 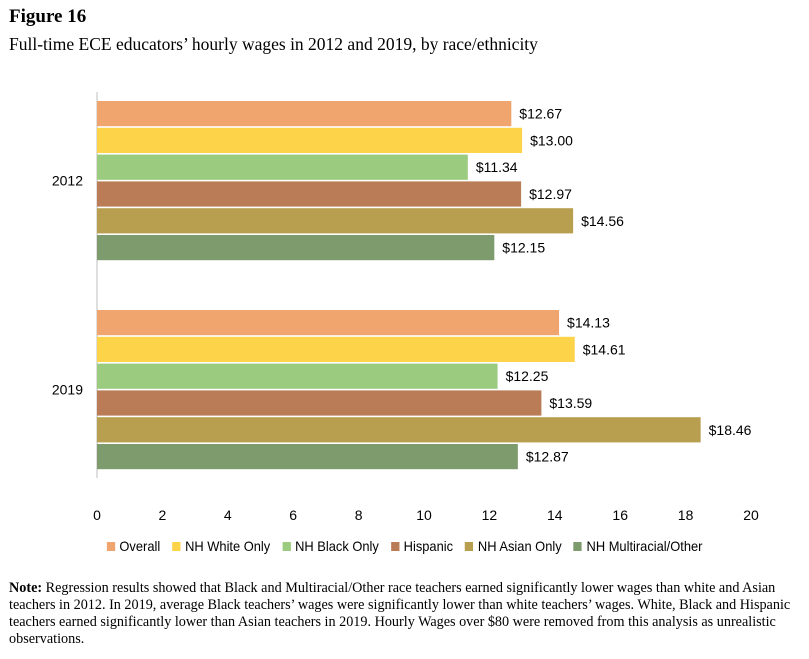 What do you see at coordinates (604, 349) in the screenshot?
I see `data-label-2019-1: $14.61` at bounding box center [604, 349].